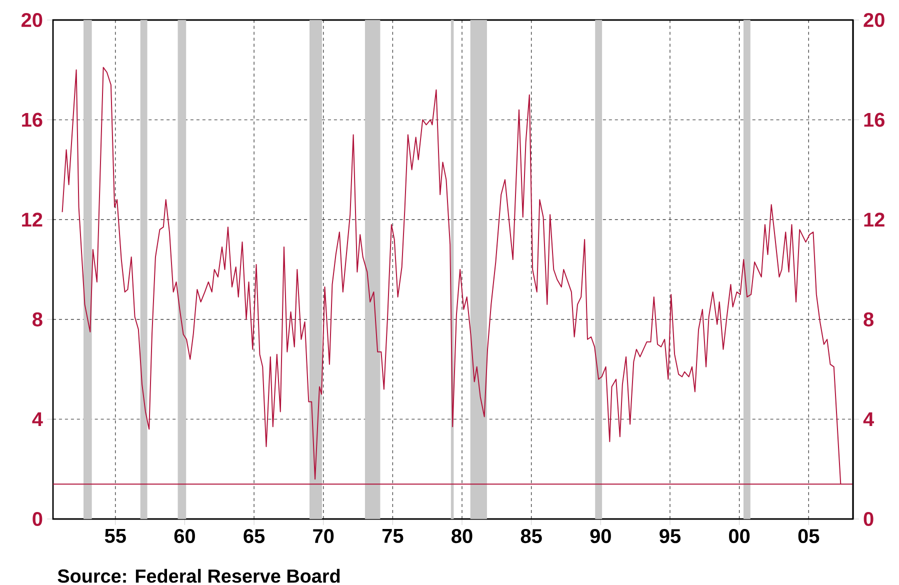 The height and width of the screenshot is (585, 899). Describe the element at coordinates (199, 575) in the screenshot. I see `source-note: Source: Federal Reserve Board` at that location.